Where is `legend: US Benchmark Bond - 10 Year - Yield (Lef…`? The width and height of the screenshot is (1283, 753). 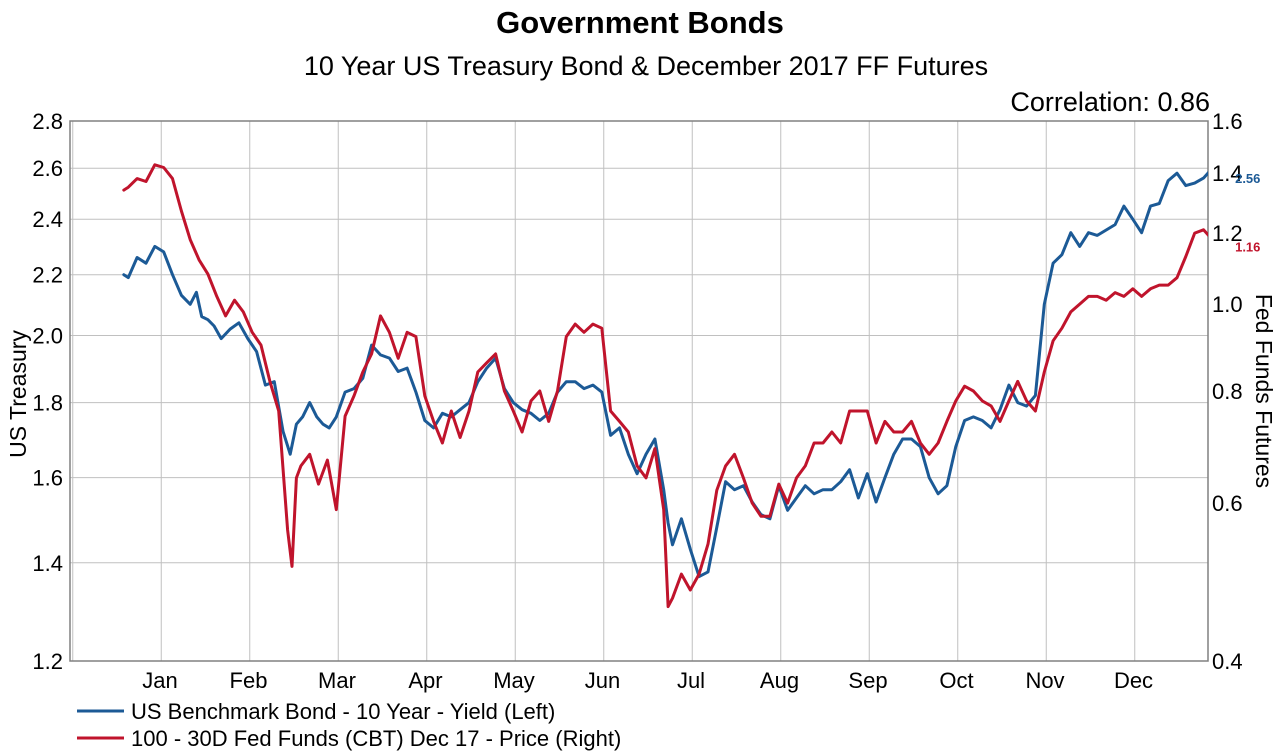
legend: US Benchmark Bond - 10 Year - Yield (Lef… is located at coordinates (349, 725).